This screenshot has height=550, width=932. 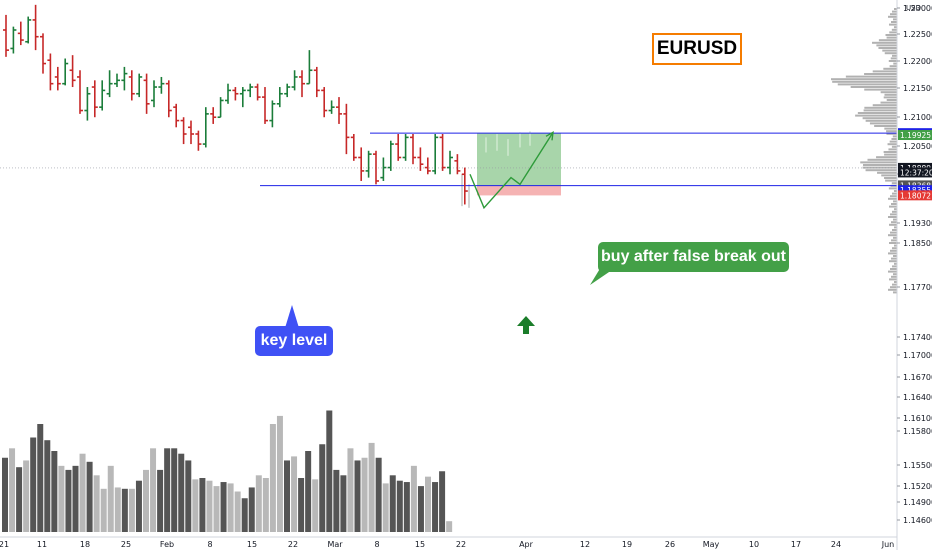 What do you see at coordinates (448, 232) in the screenshot?
I see `projection-path` at bounding box center [448, 232].